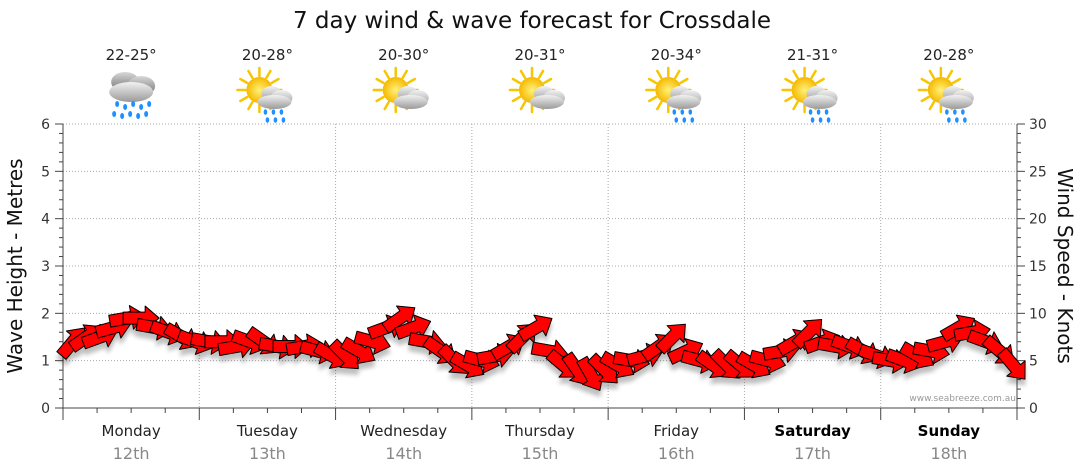 This screenshot has height=475, width=1080. Describe the element at coordinates (403, 453) in the screenshot. I see `date-label: 14th` at that location.